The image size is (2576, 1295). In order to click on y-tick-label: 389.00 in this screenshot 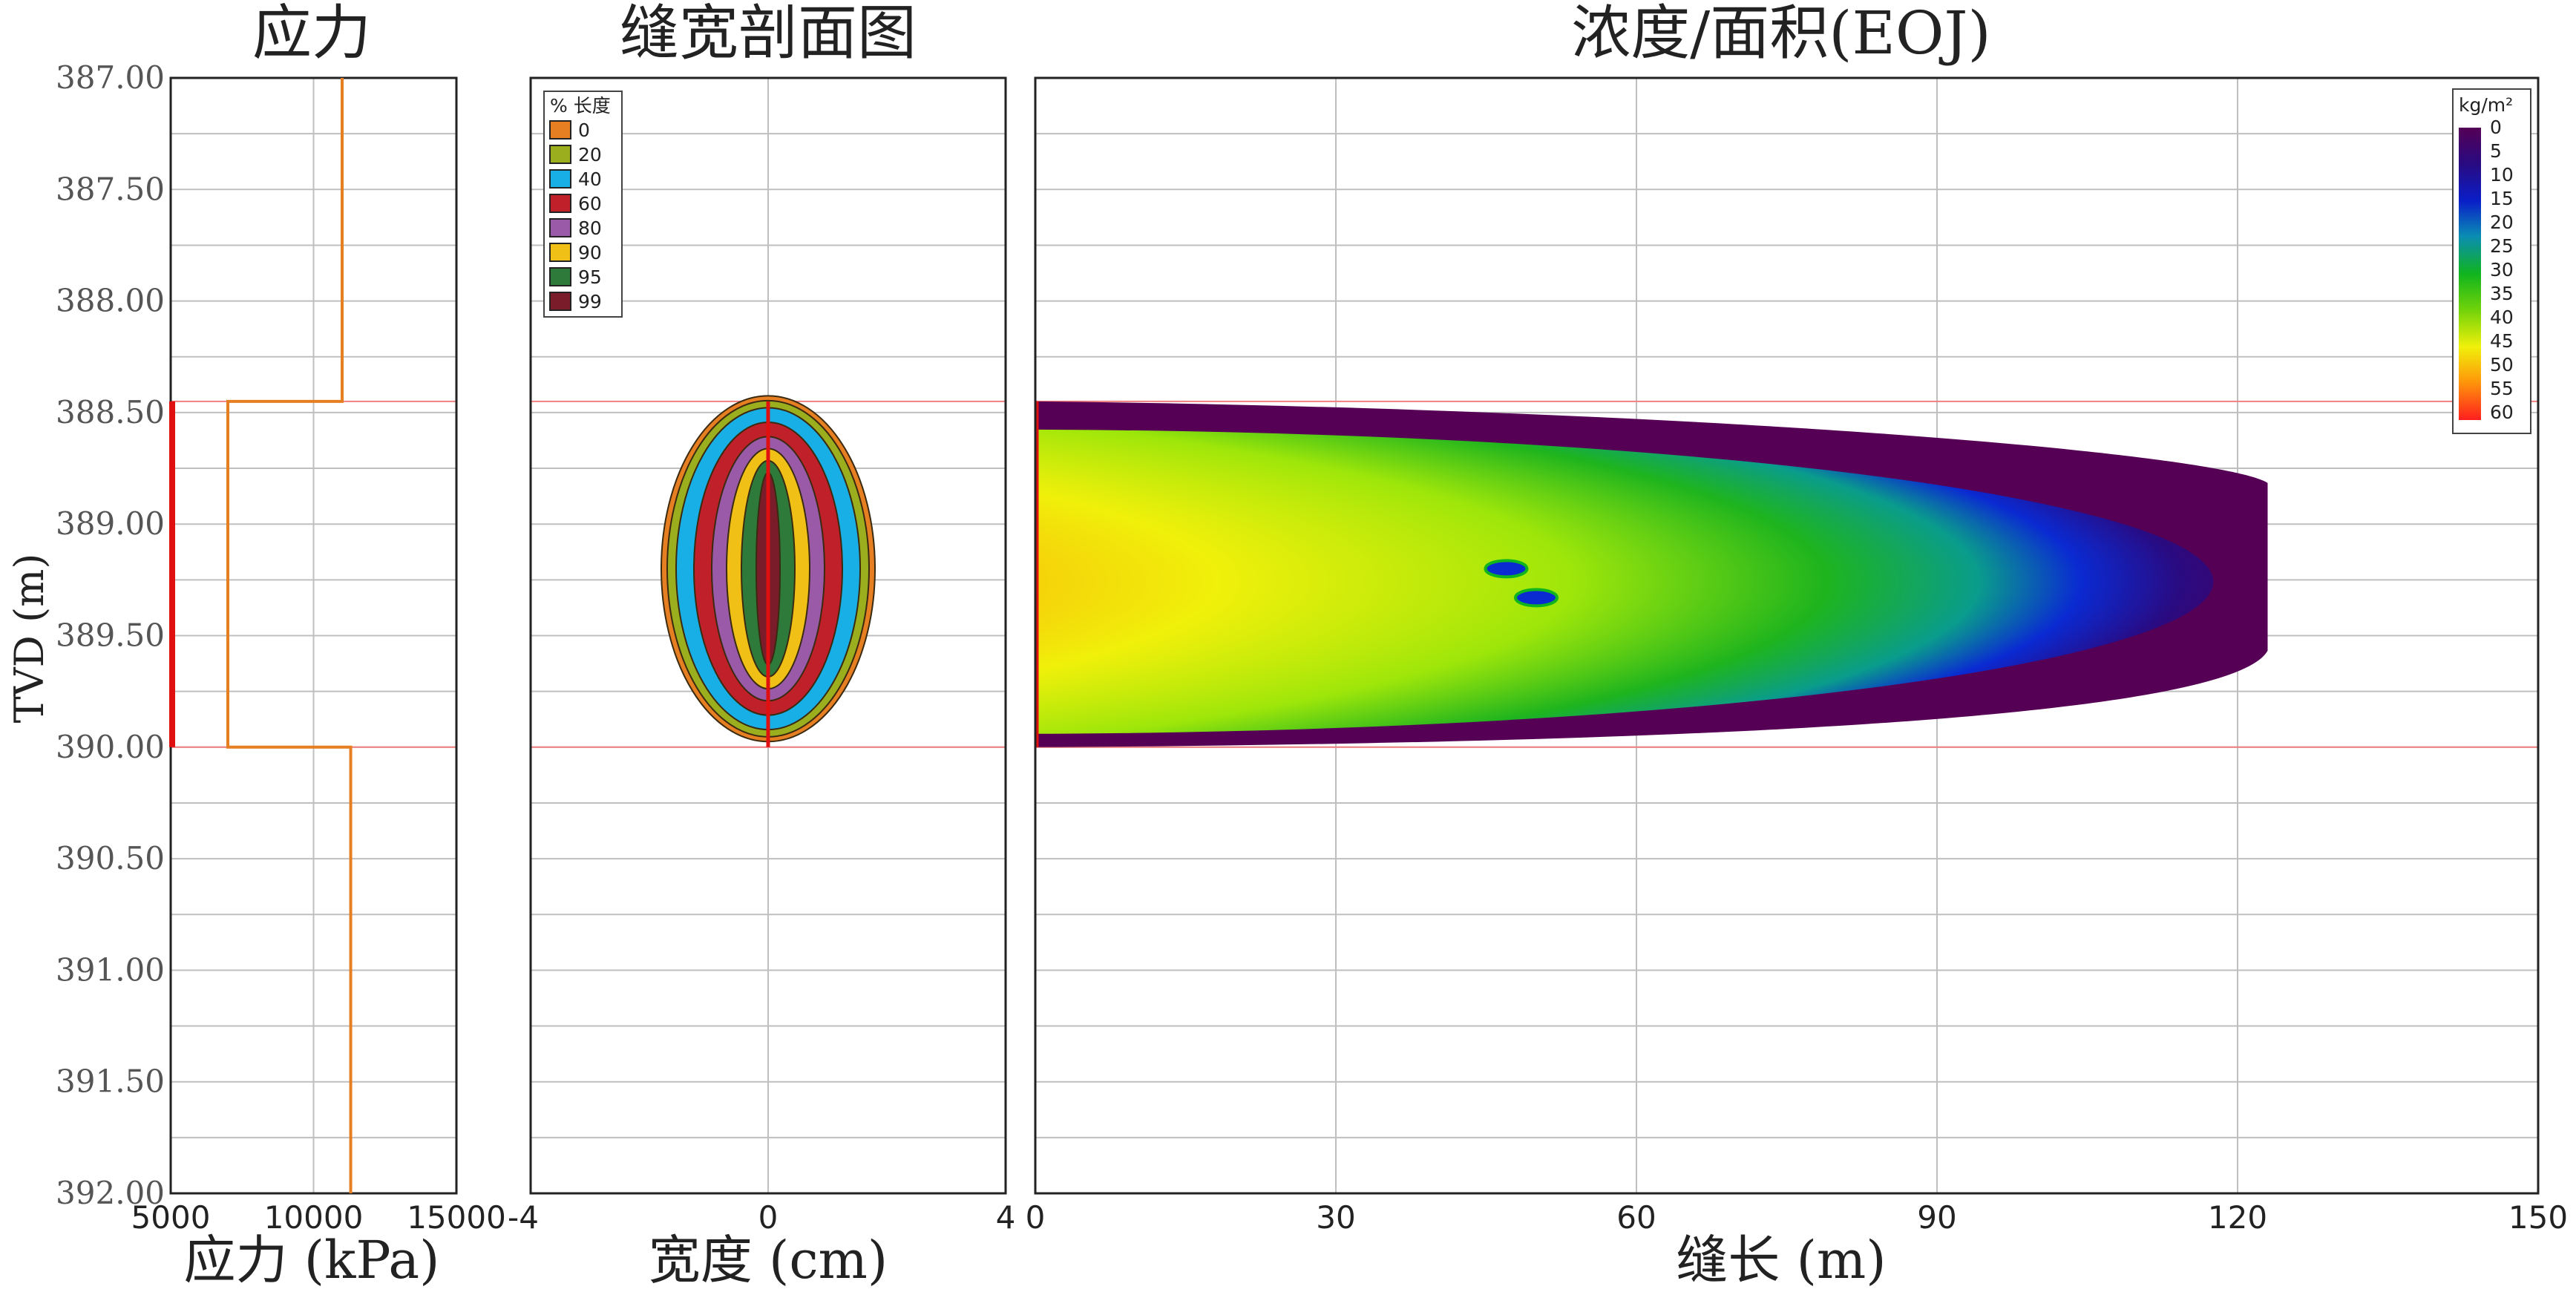, I will do `click(111, 523)`.